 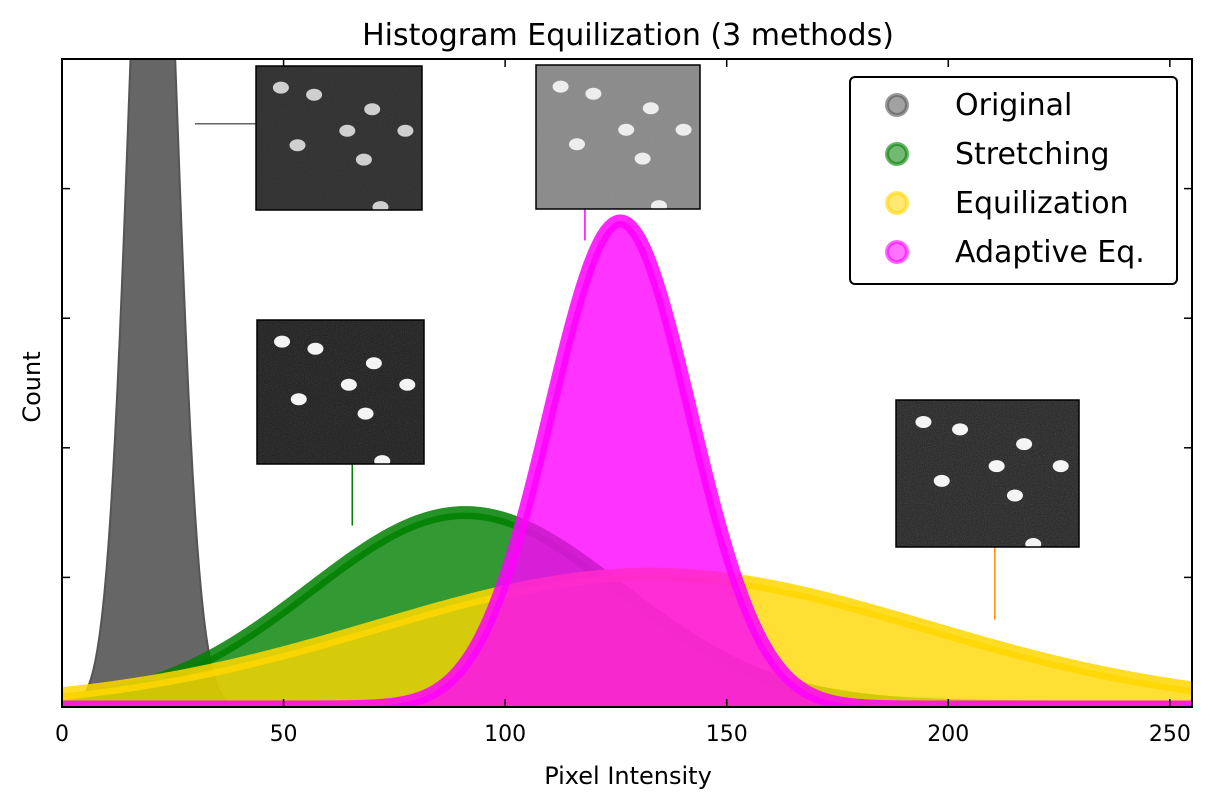 I want to click on legend-box, so click(x=1013, y=180).